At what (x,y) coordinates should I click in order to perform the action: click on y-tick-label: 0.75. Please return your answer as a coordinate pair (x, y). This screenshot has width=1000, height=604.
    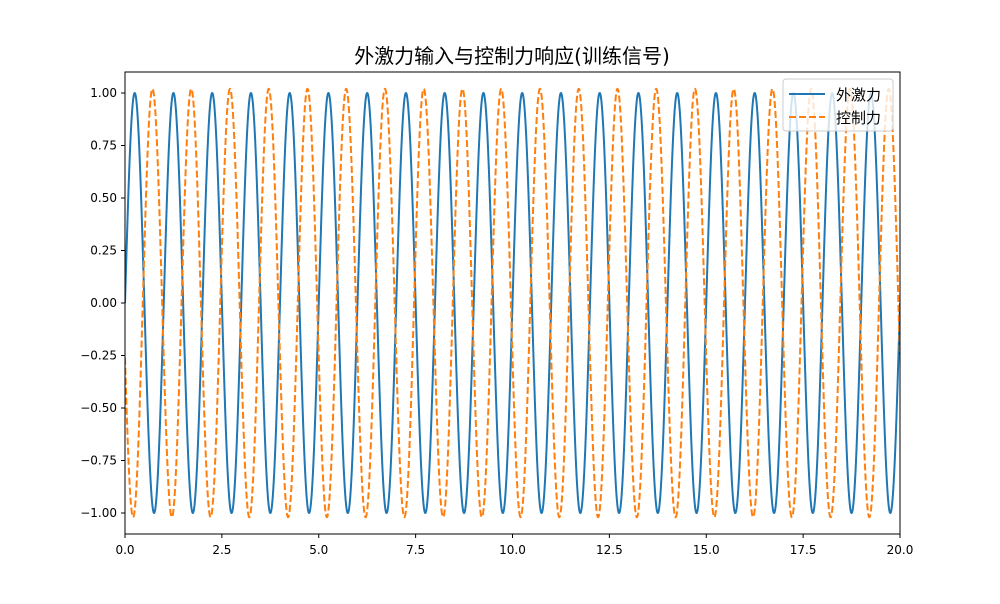
    Looking at the image, I should click on (103, 146).